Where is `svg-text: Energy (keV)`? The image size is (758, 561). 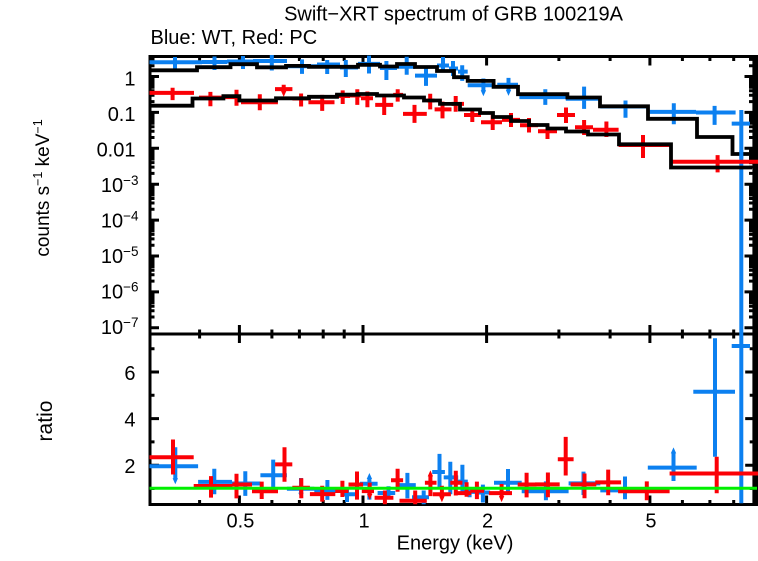
svg-text: Energy (keV) is located at coordinates (455, 544).